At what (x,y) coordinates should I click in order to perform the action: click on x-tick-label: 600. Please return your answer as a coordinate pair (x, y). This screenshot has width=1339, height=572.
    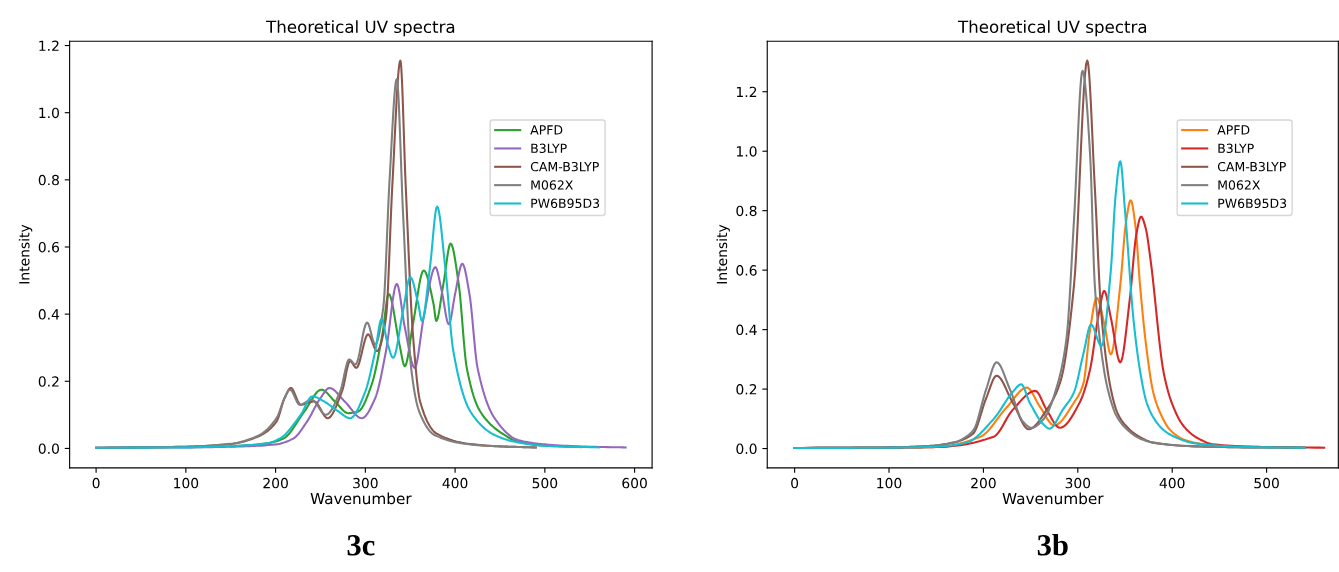
    Looking at the image, I should click on (634, 483).